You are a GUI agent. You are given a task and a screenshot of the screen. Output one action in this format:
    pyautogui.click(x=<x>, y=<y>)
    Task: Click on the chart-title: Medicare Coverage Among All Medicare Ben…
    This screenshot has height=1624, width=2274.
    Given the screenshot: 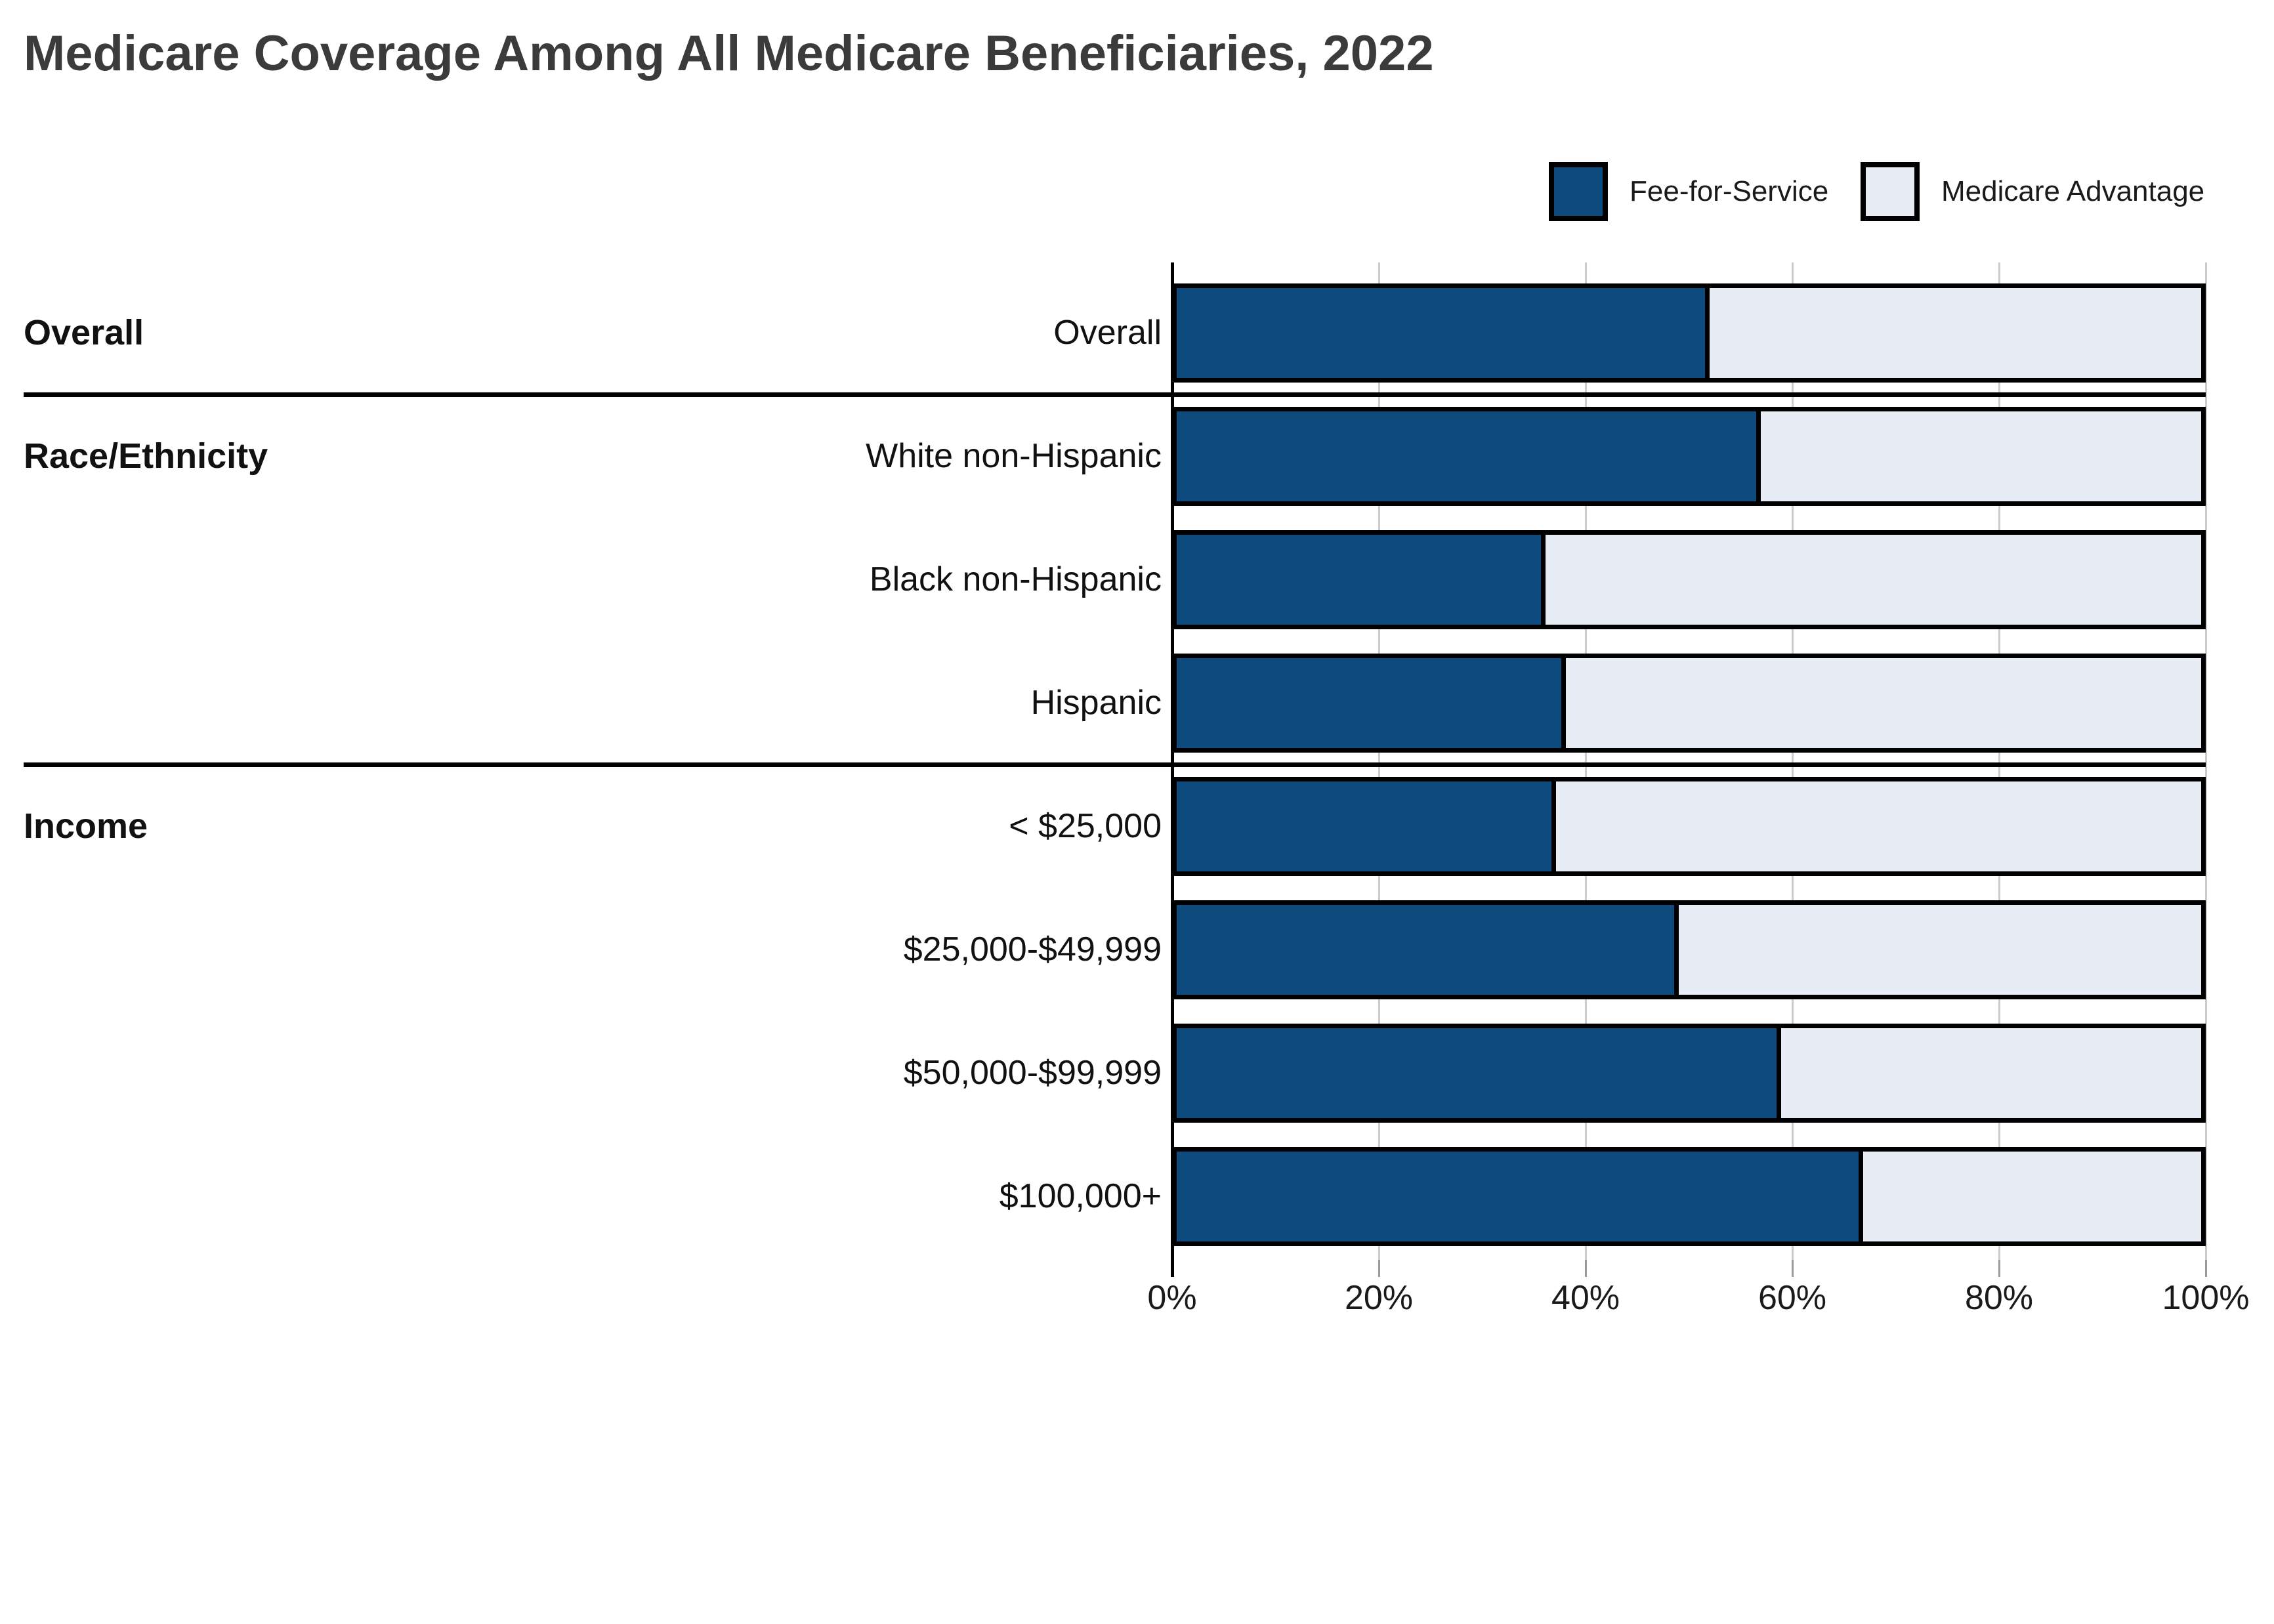 What is the action you would take?
    pyautogui.click(x=729, y=53)
    